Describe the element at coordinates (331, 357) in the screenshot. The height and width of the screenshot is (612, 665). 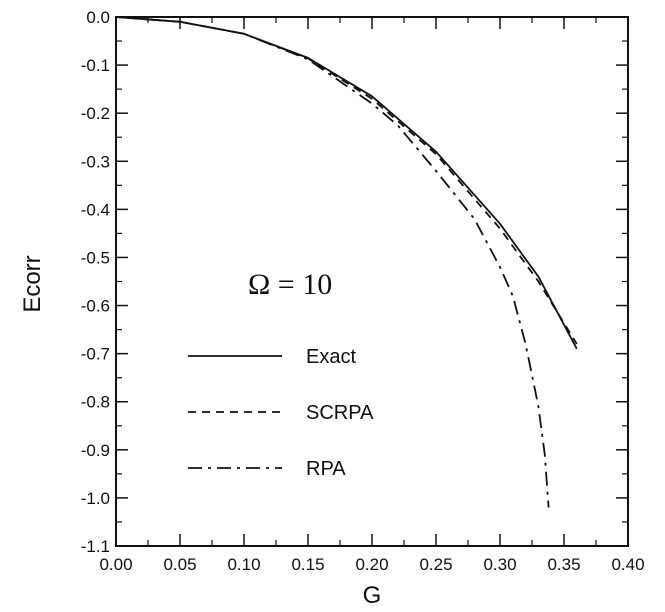
I see `legend-label-exact: Exact` at that location.